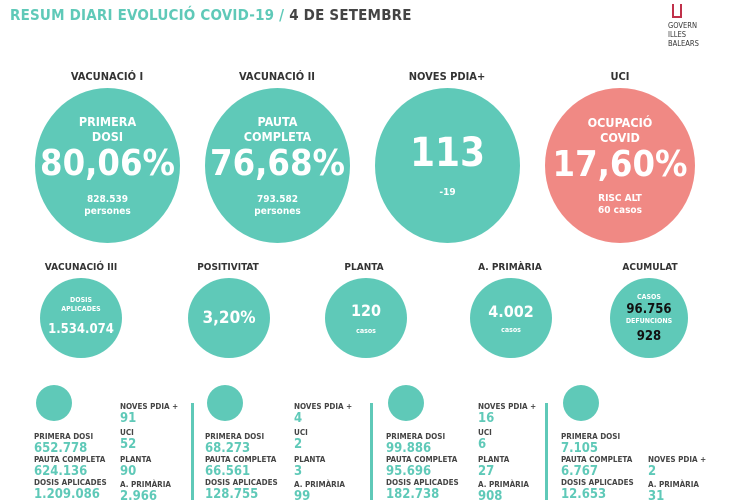  I want to click on pdia-value: 91, so click(128, 418).